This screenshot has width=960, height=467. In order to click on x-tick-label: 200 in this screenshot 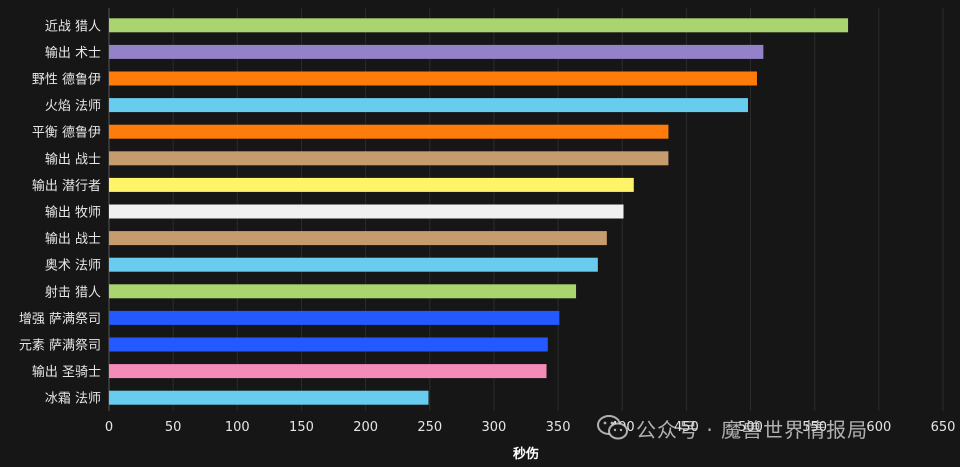, I will do `click(365, 427)`.